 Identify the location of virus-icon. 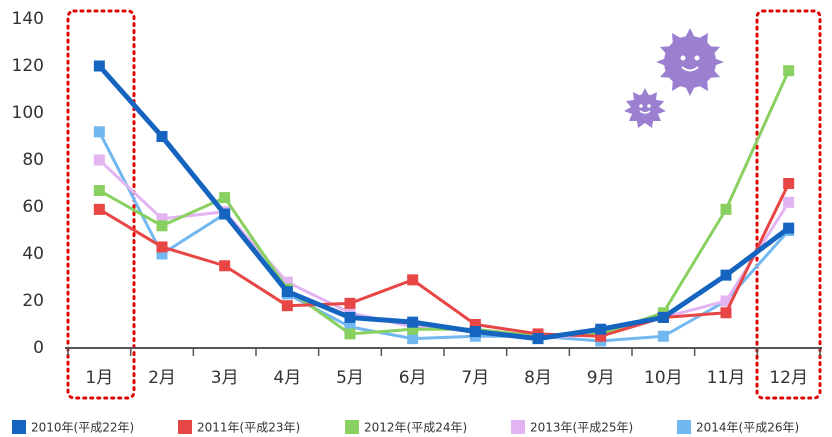
(674, 78).